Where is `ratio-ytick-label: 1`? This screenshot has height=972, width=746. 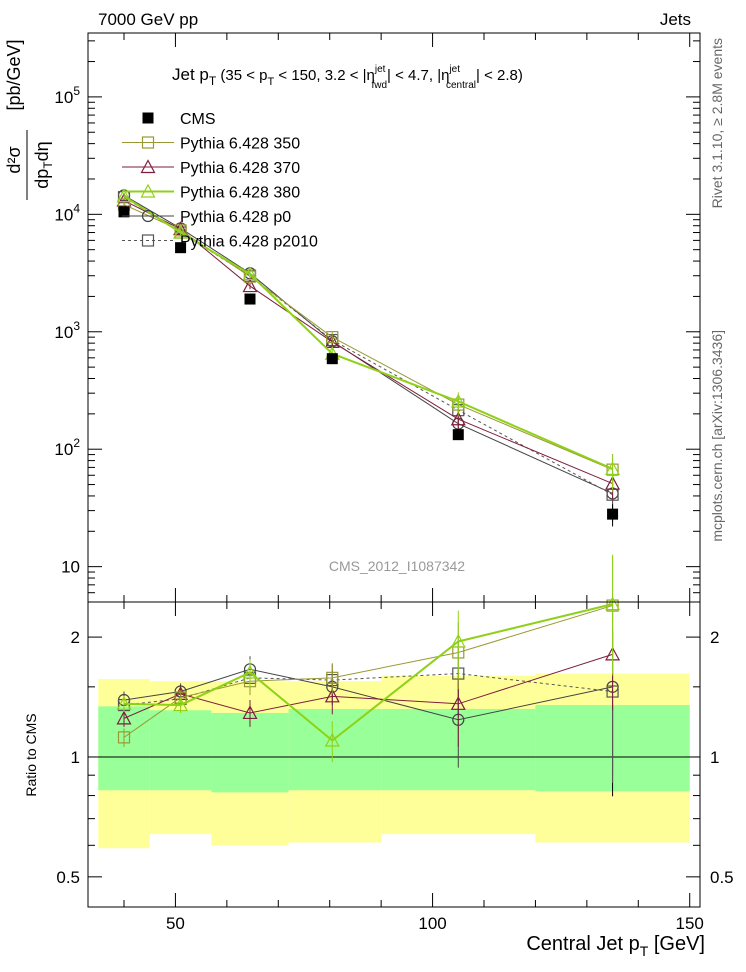 ratio-ytick-label: 1 is located at coordinates (75, 757).